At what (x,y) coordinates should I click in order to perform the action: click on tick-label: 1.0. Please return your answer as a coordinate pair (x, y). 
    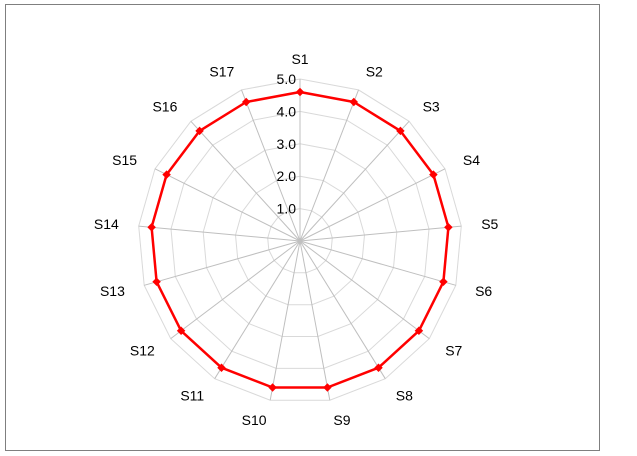
    Looking at the image, I should click on (287, 209).